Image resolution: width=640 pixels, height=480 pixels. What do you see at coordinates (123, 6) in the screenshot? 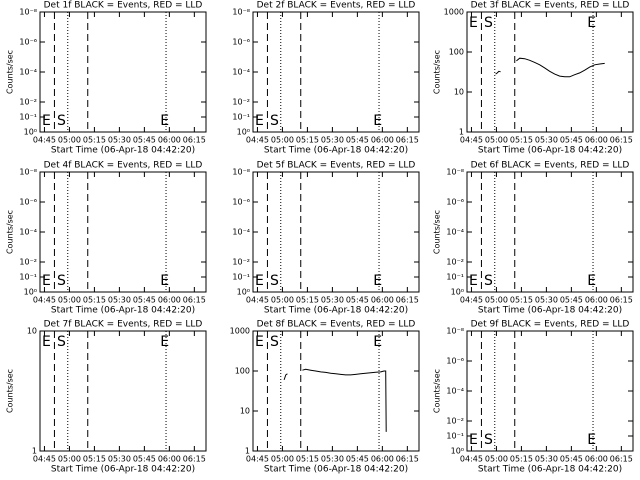
I see `chart-title: Det 1f BLACK = Events, RED = LLD` at bounding box center [123, 6].